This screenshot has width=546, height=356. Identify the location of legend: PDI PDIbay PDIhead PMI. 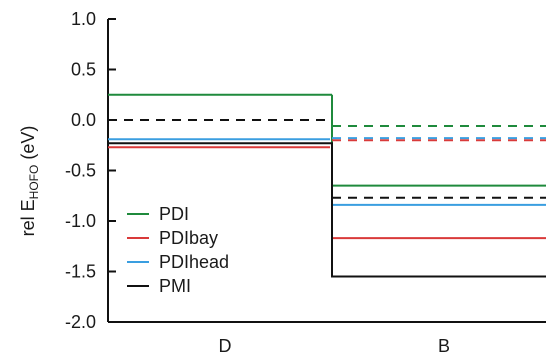
(178, 250).